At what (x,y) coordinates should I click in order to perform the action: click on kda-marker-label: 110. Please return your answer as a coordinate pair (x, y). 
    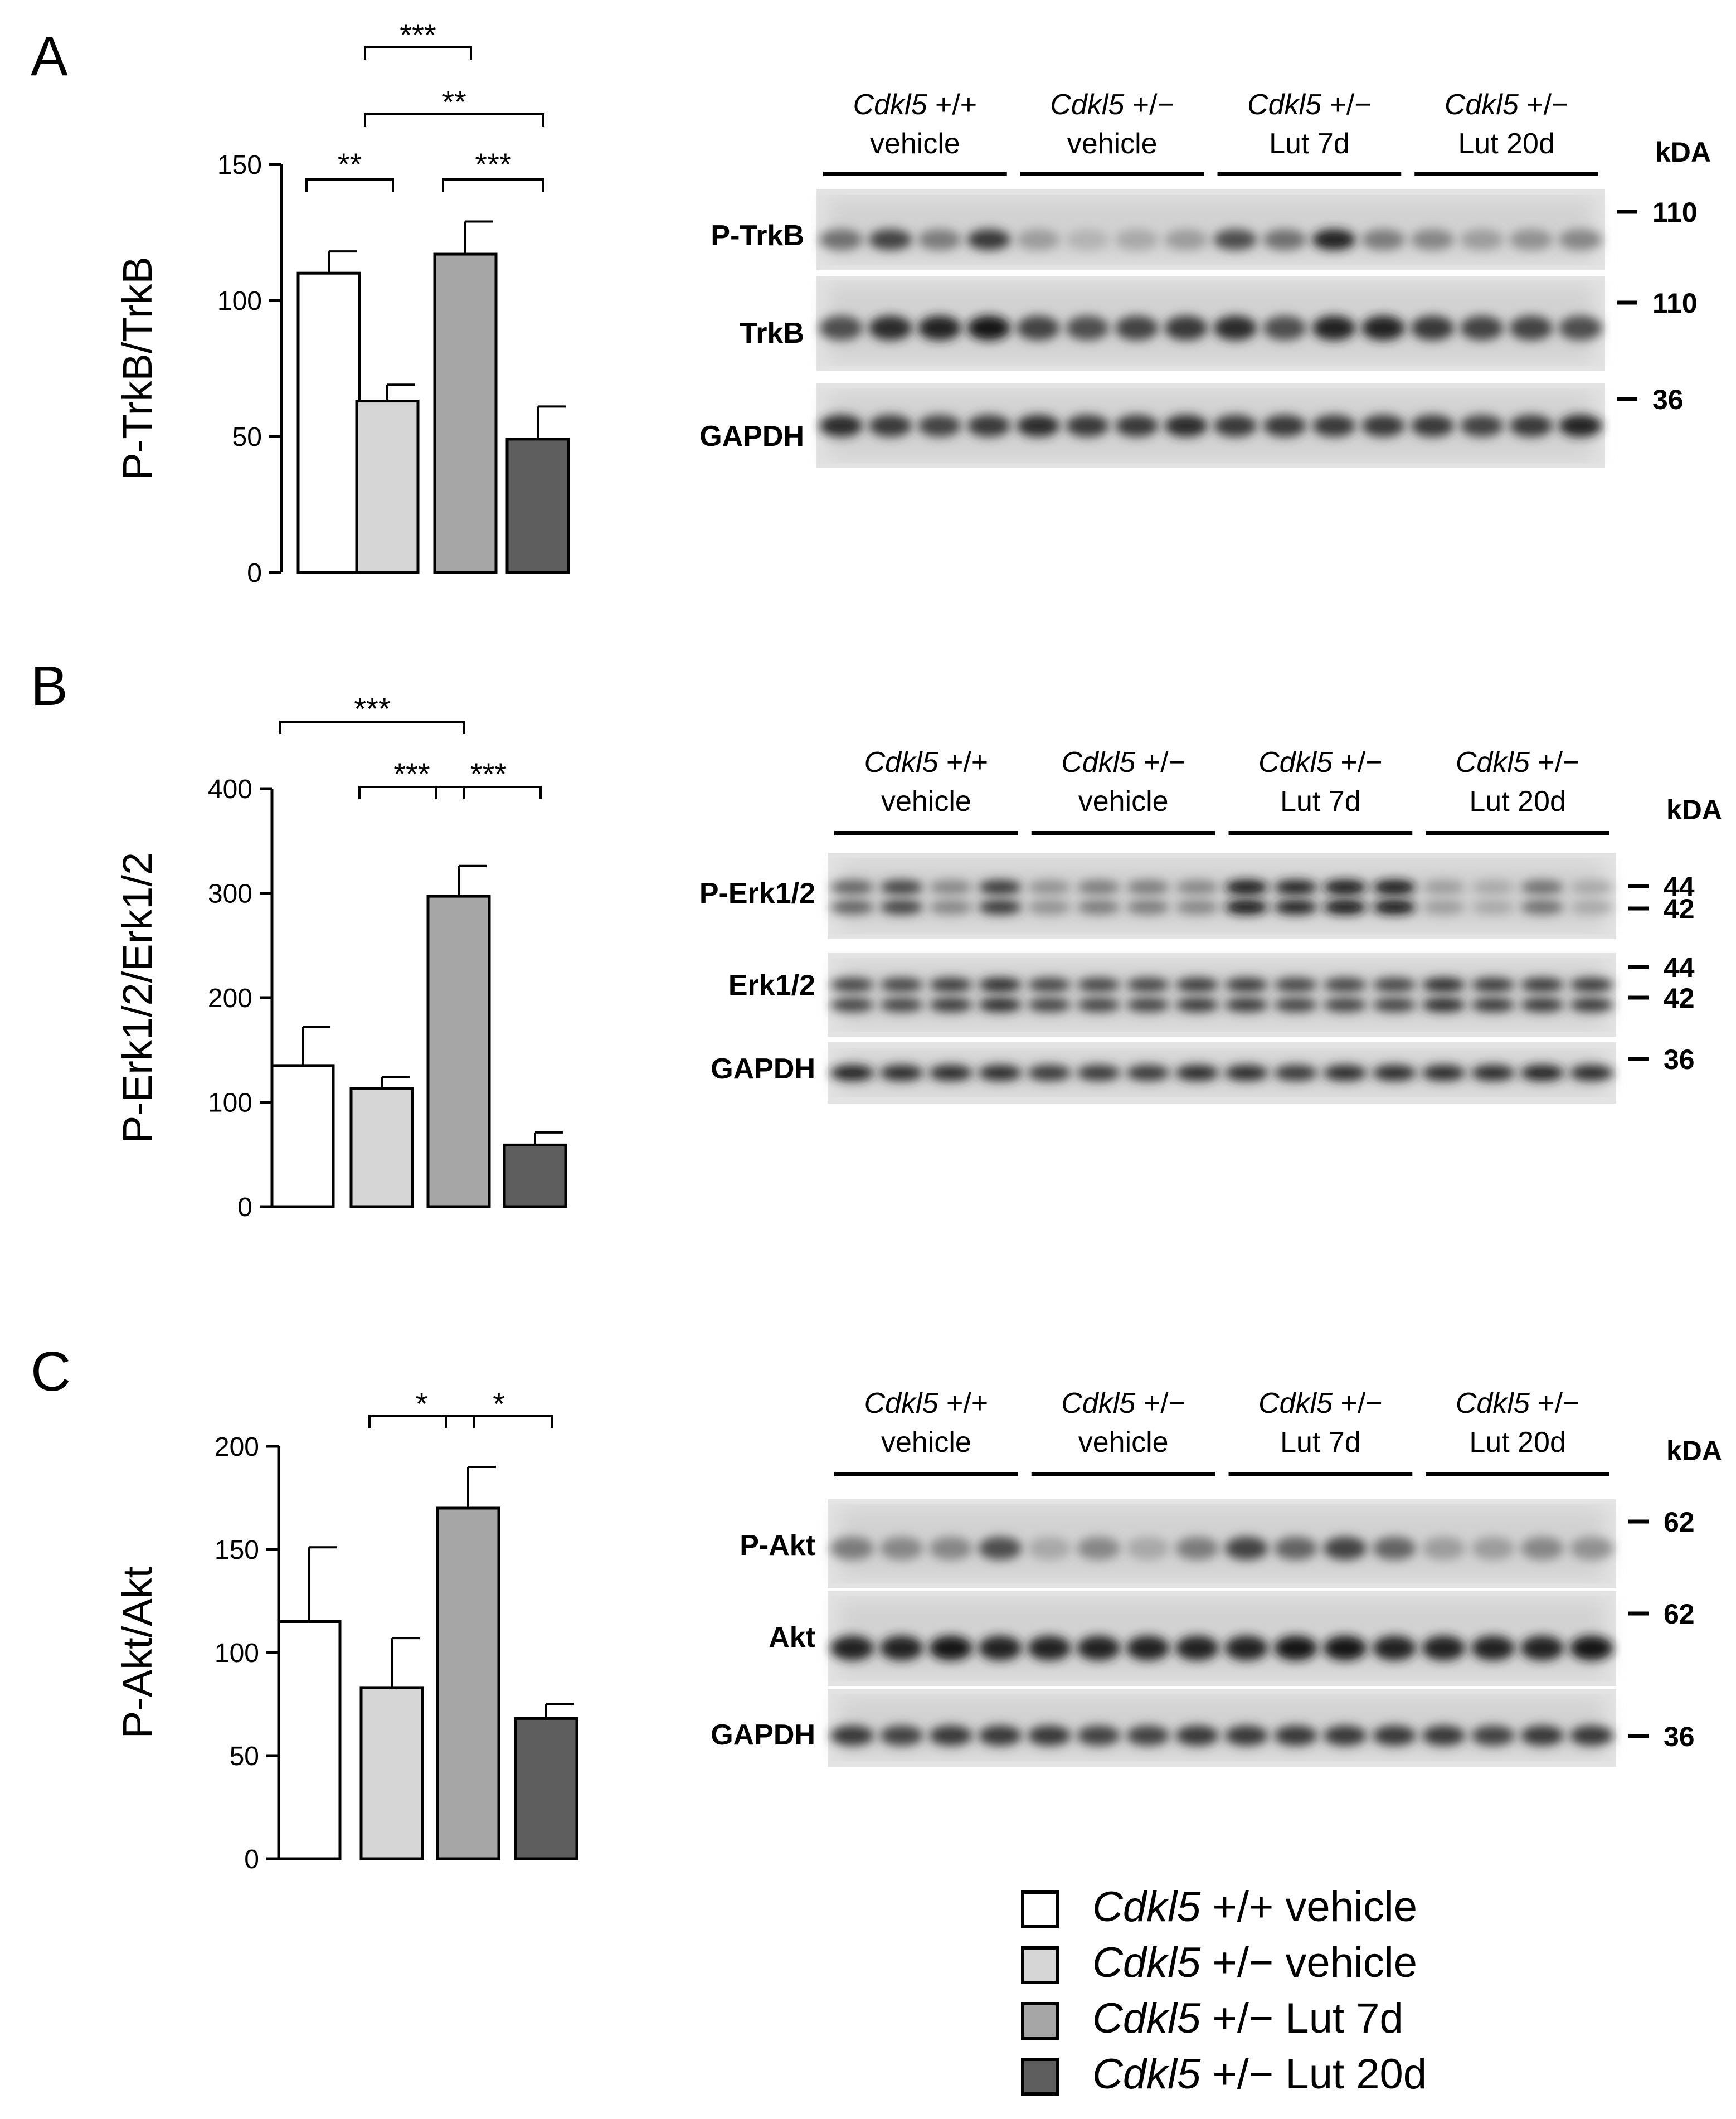
    Looking at the image, I should click on (1675, 303).